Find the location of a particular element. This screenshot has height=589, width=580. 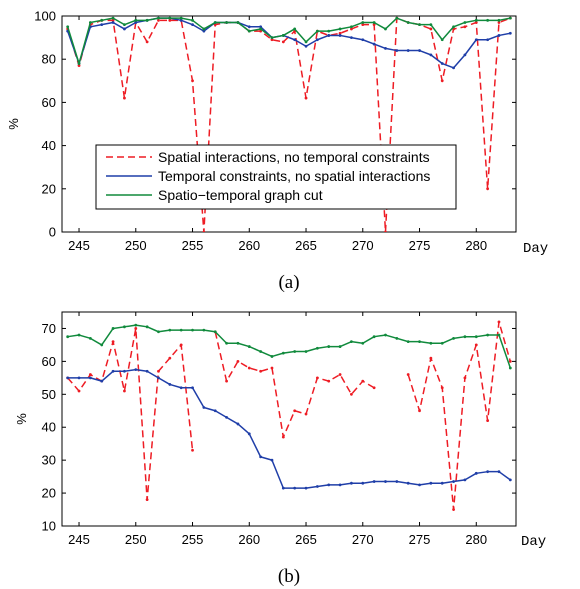

chart-a-caption: (a) is located at coordinates (288, 282).